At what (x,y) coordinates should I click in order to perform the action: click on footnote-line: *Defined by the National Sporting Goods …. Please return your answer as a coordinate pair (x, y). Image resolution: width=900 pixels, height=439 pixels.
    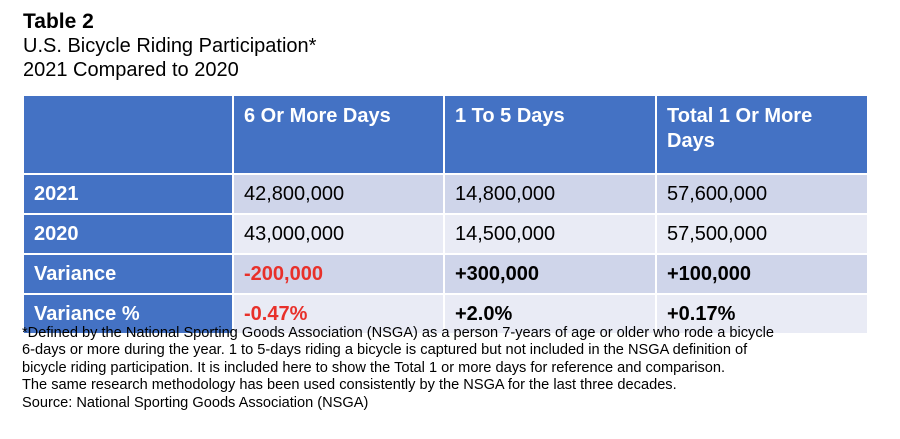
    Looking at the image, I should click on (398, 333).